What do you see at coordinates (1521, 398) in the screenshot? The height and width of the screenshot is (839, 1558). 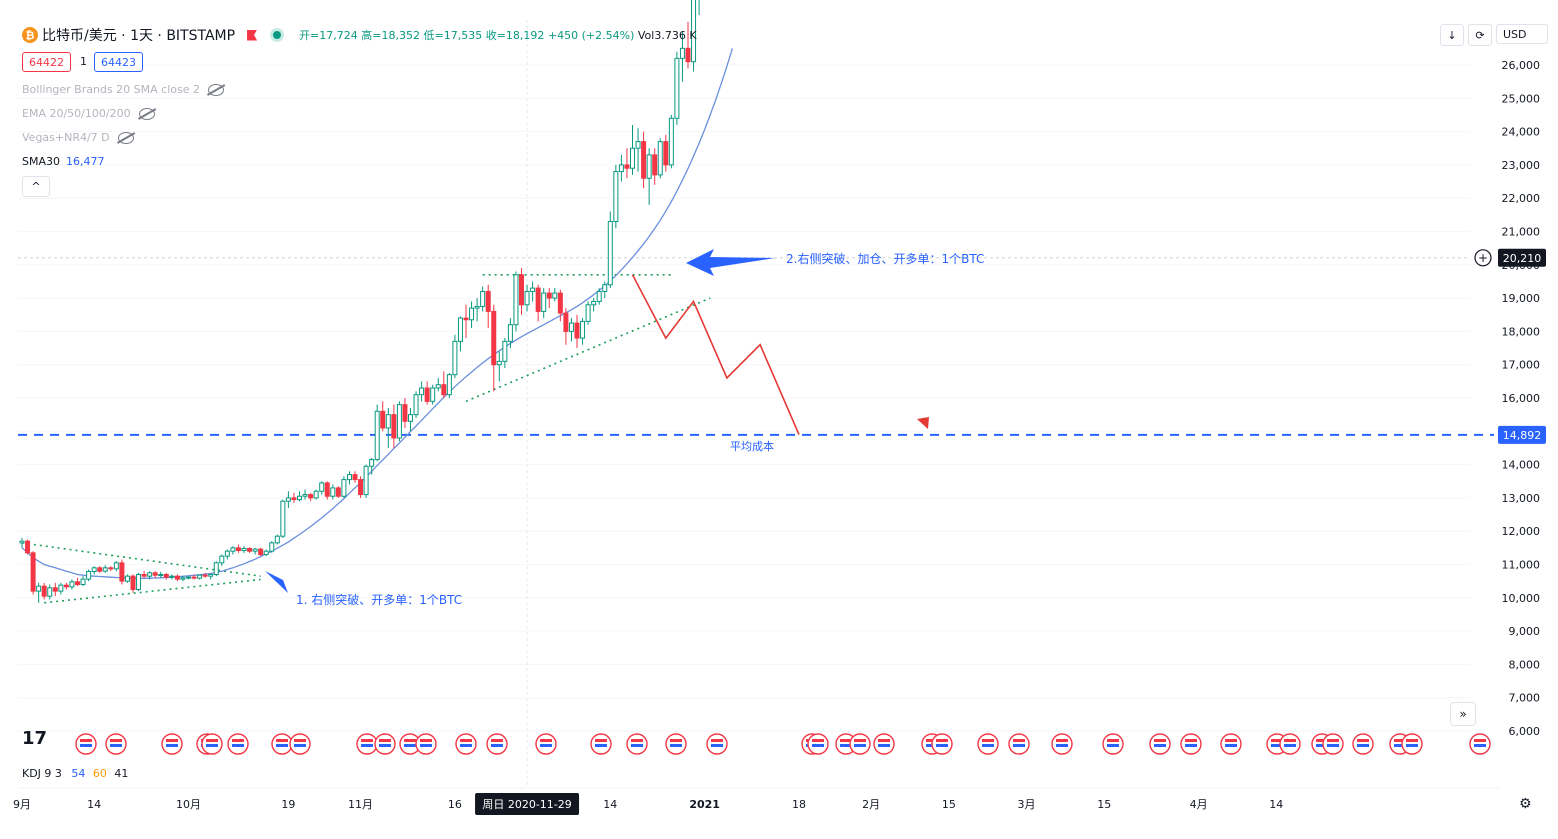 I see `price-tick-label: 16,000` at bounding box center [1521, 398].